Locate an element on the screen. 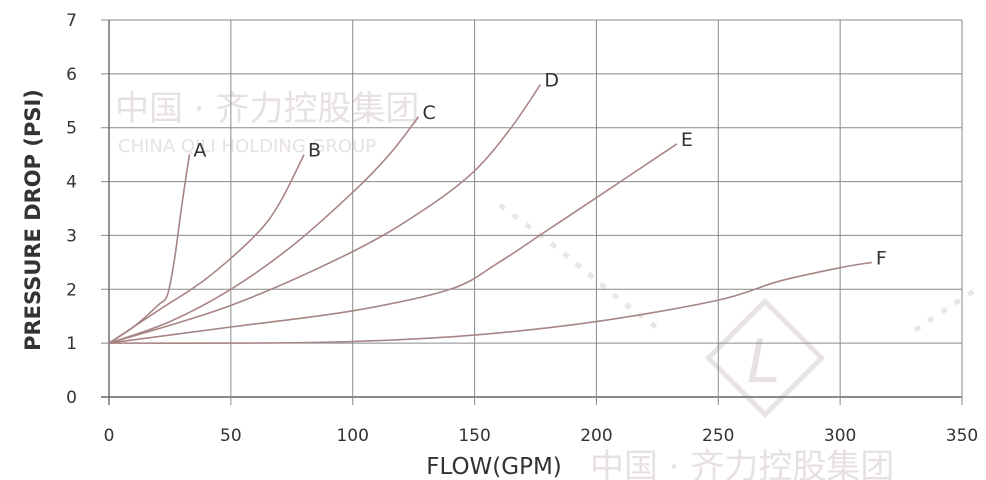 The width and height of the screenshot is (986, 480). curve-label-B: B is located at coordinates (314, 151).